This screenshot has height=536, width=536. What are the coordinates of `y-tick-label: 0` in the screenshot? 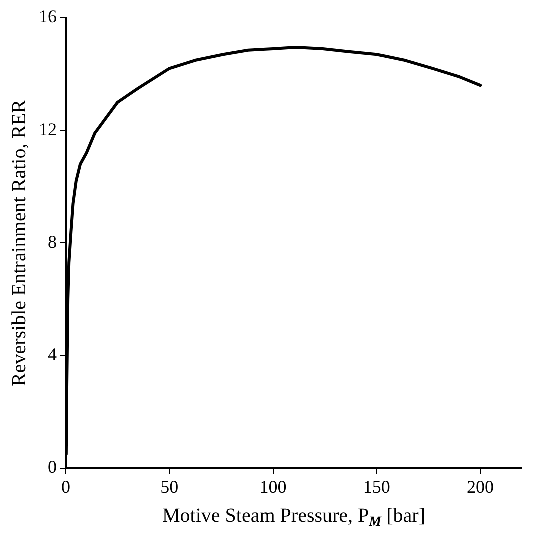 It's located at (52, 467).